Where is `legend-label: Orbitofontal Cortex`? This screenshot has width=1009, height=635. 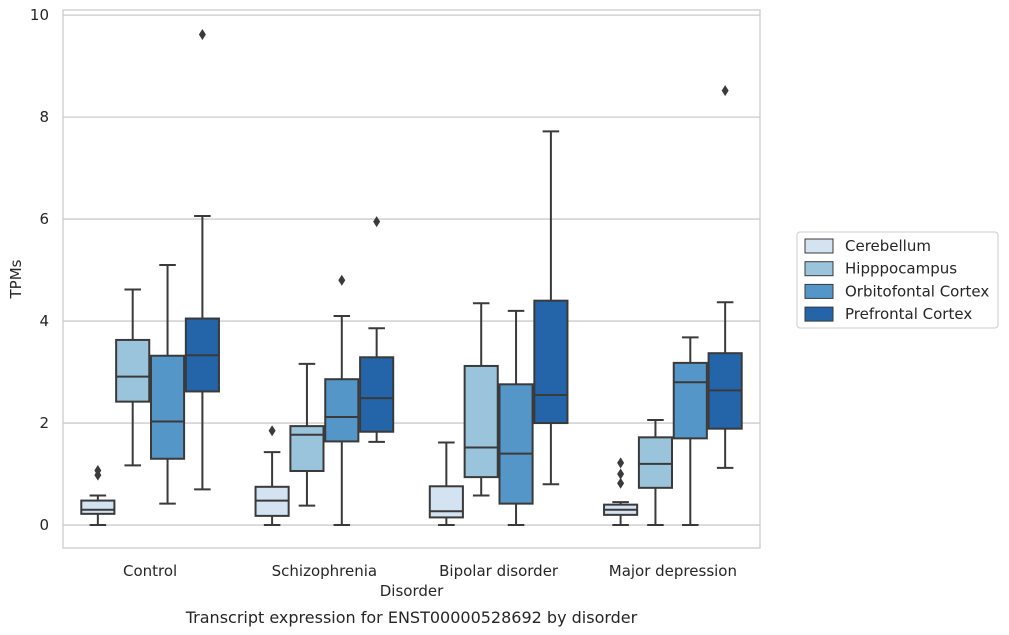 legend-label: Orbitofontal Cortex is located at coordinates (917, 291).